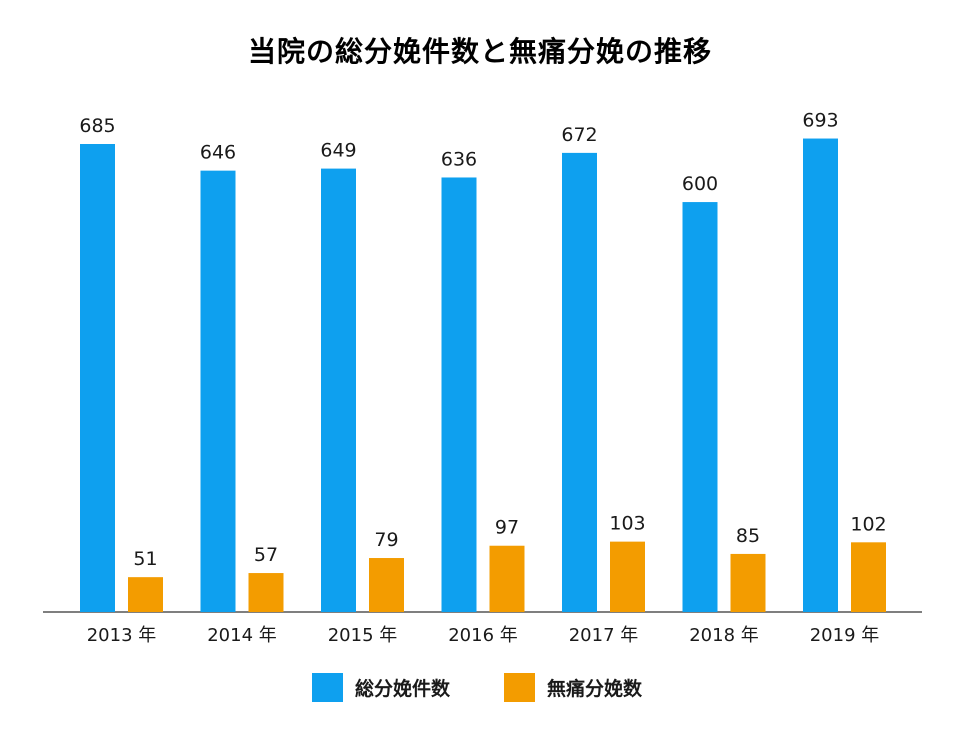 Image resolution: width=960 pixels, height=730 pixels. Describe the element at coordinates (748, 536) in the screenshot. I see `value-label-painless-5: 85` at that location.